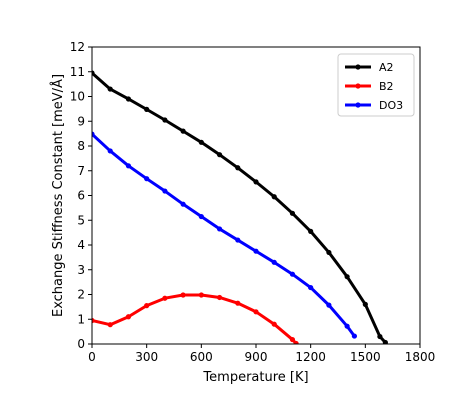 This screenshot has height=405, width=463. I want to click on x-tick-label: 1500, so click(365, 357).